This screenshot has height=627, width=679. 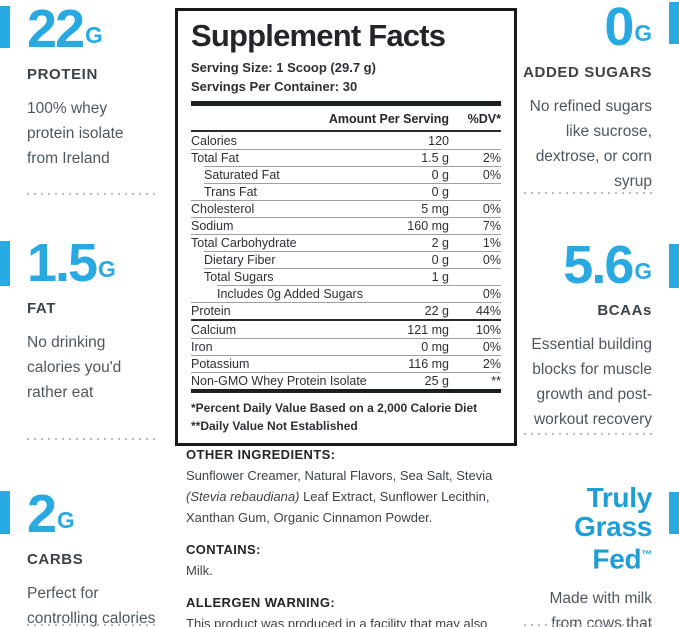 What do you see at coordinates (643, 271) in the screenshot?
I see `stat-unit: G` at bounding box center [643, 271].